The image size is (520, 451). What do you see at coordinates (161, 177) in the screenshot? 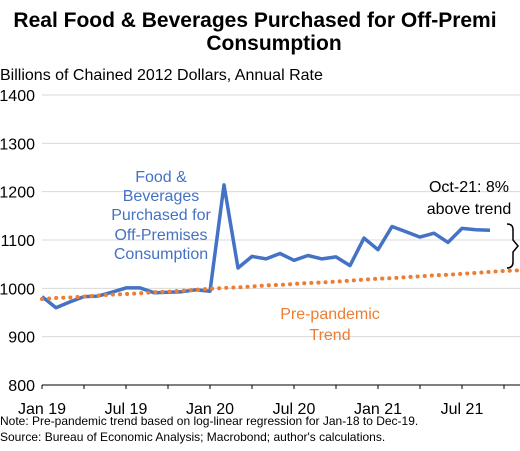
I see `series-label-line: Food &` at bounding box center [161, 177].